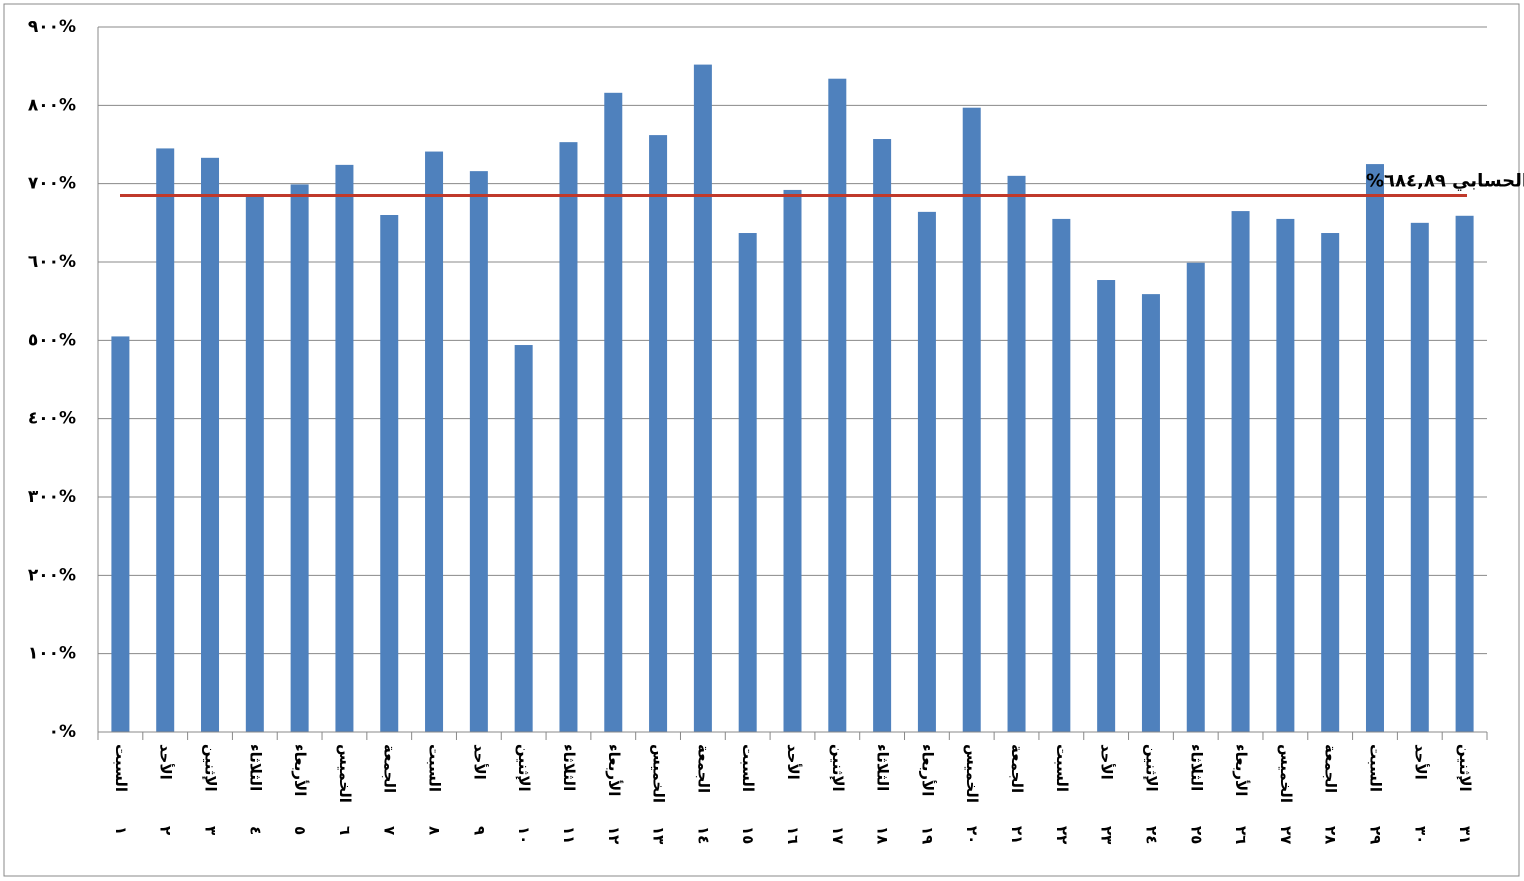  What do you see at coordinates (524, 835) in the screenshot?
I see `x-tick-number: ١٠` at bounding box center [524, 835].